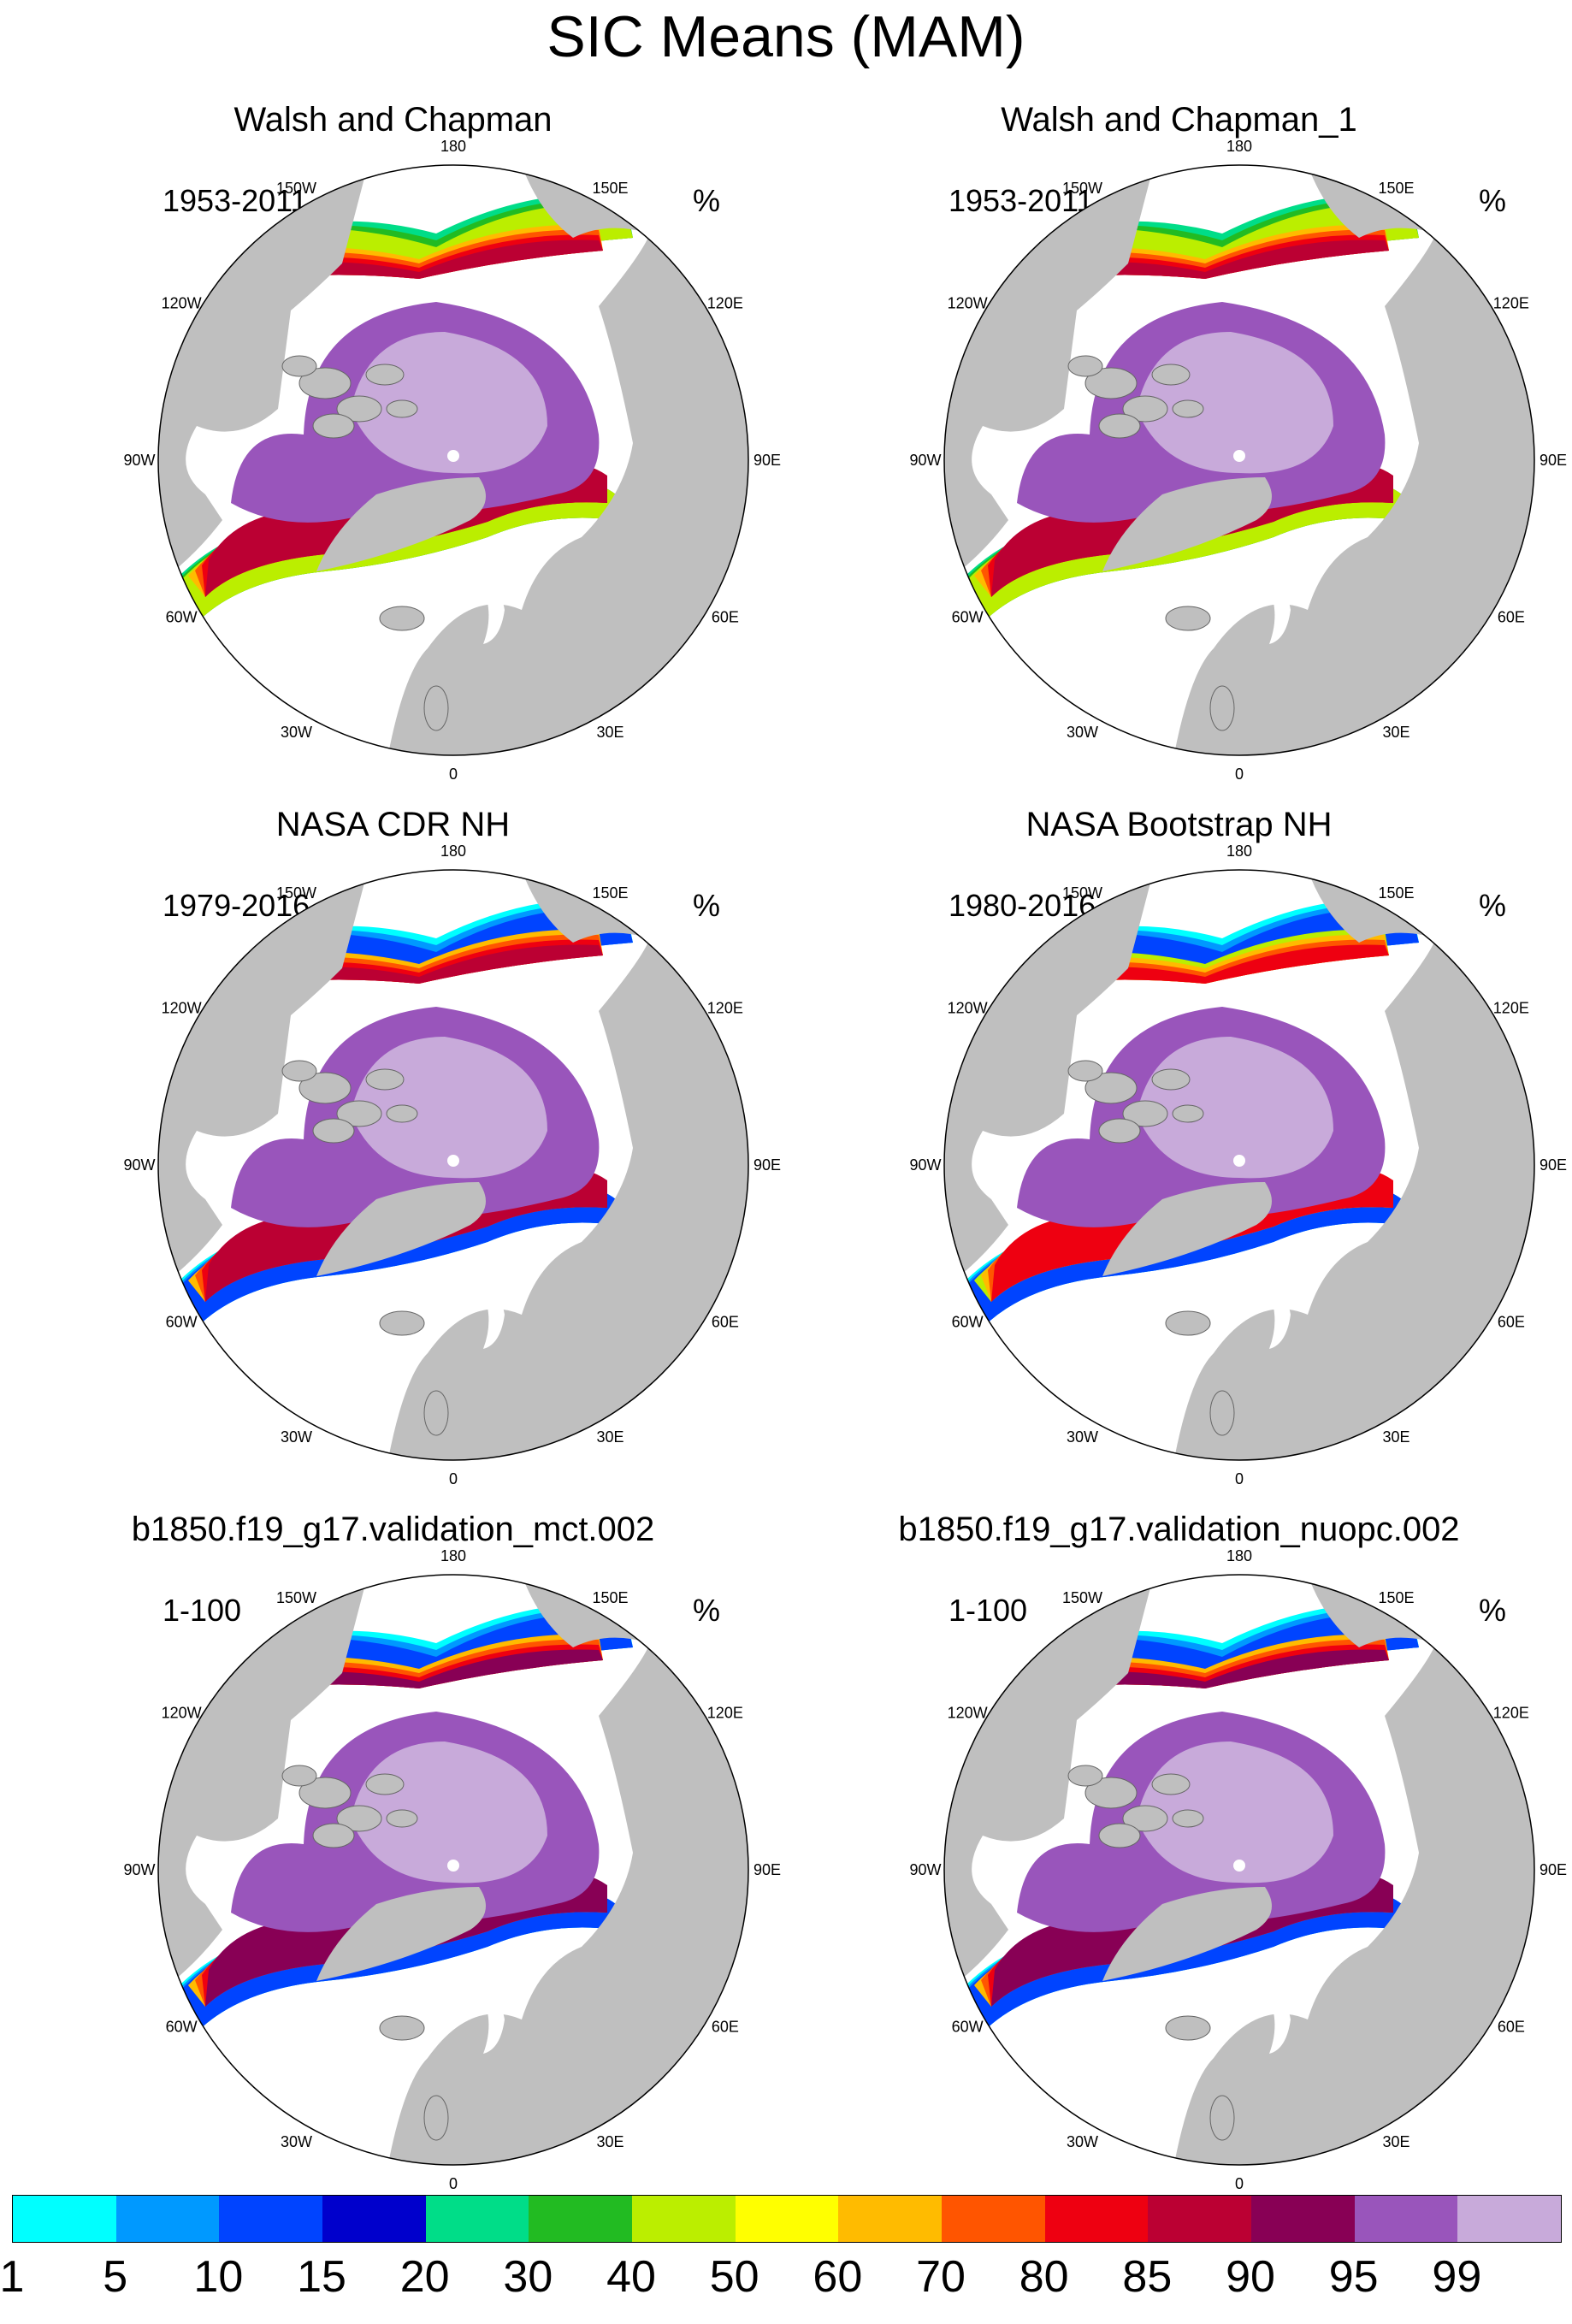 The width and height of the screenshot is (1572, 2324). Describe the element at coordinates (236, 905) in the screenshot. I see `period-label: 1979-2016` at that location.